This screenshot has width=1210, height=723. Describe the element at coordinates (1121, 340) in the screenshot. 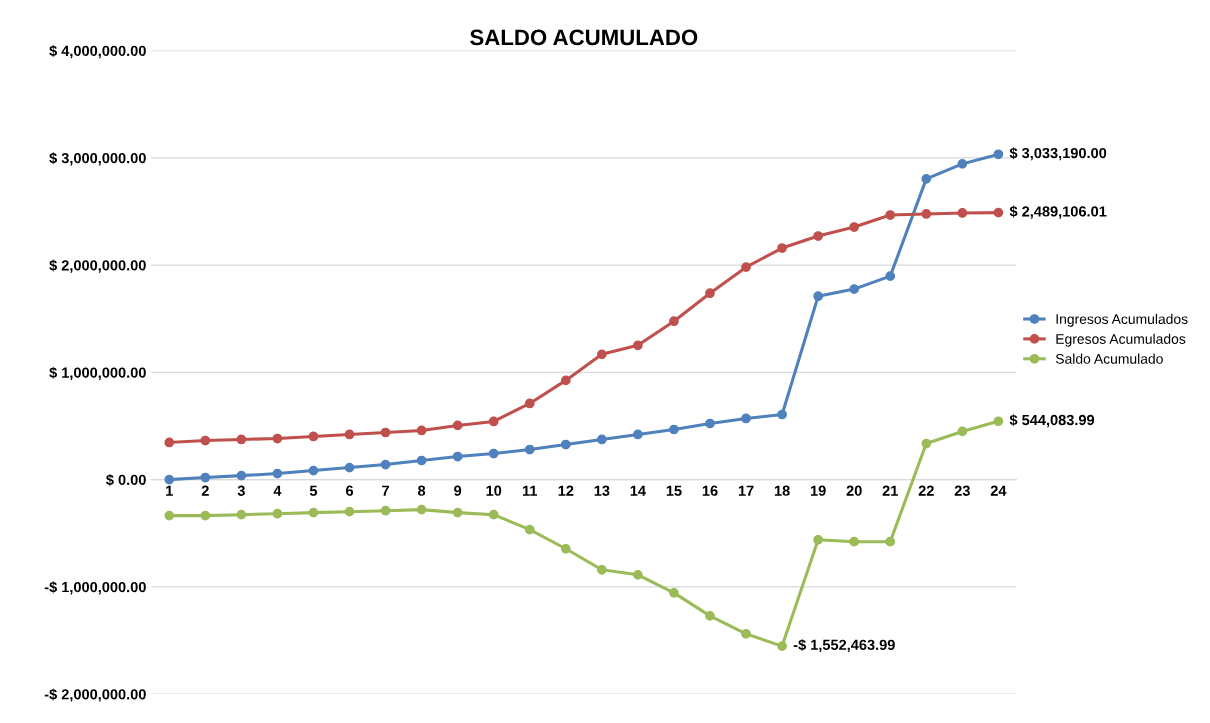

I see `legend-label: Egresos Acumulados` at that location.